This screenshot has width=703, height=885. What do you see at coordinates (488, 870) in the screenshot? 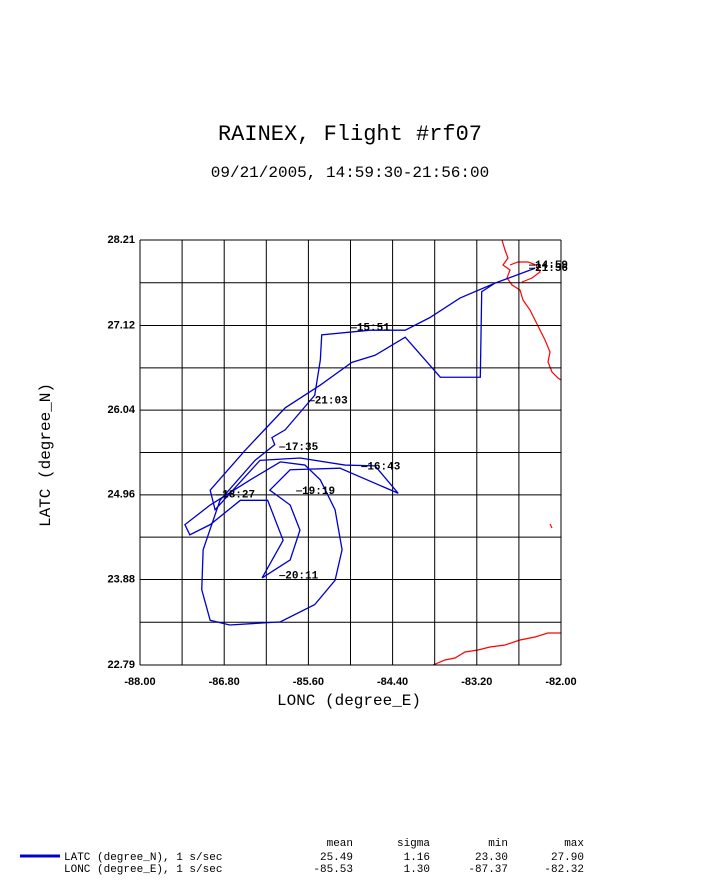
I see `stats-value: -87.37` at bounding box center [488, 870].